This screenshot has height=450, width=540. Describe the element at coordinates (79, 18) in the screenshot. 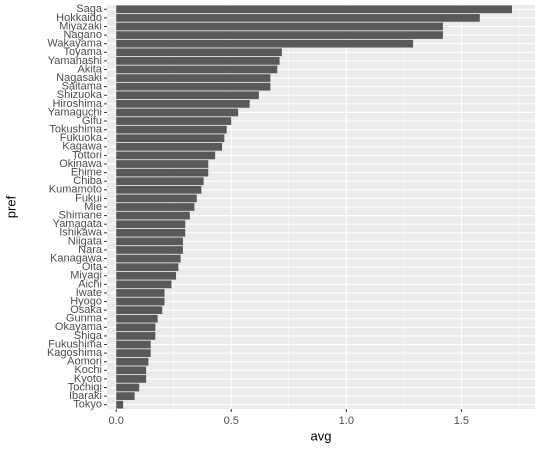

I see `y-tick-label: Hokkaido` at that location.